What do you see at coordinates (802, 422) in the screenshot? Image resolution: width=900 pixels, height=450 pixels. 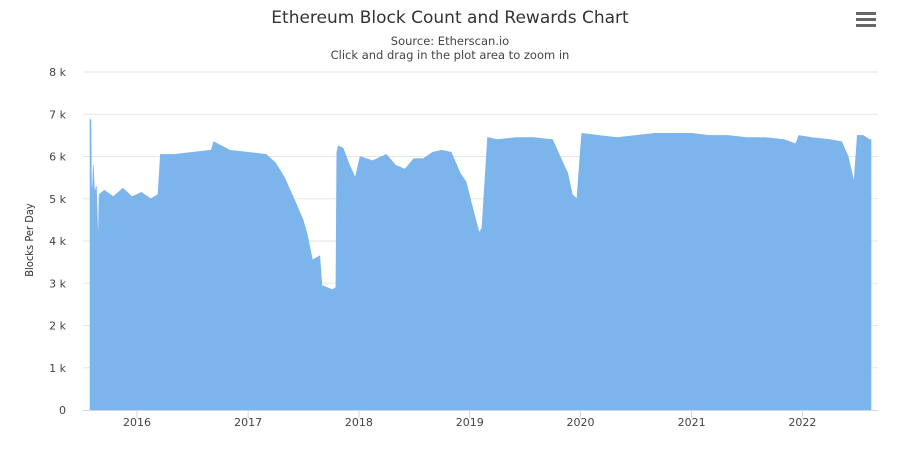 I see `x-tick-label: 2022` at bounding box center [802, 422].